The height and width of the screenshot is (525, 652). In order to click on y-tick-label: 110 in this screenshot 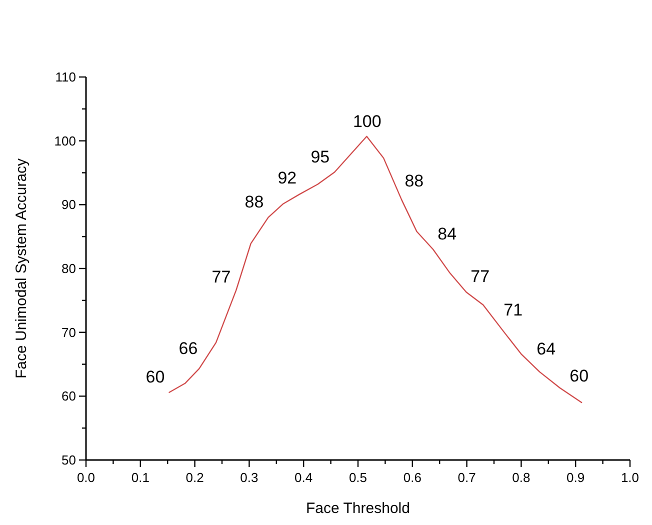, I will do `click(65, 77)`.